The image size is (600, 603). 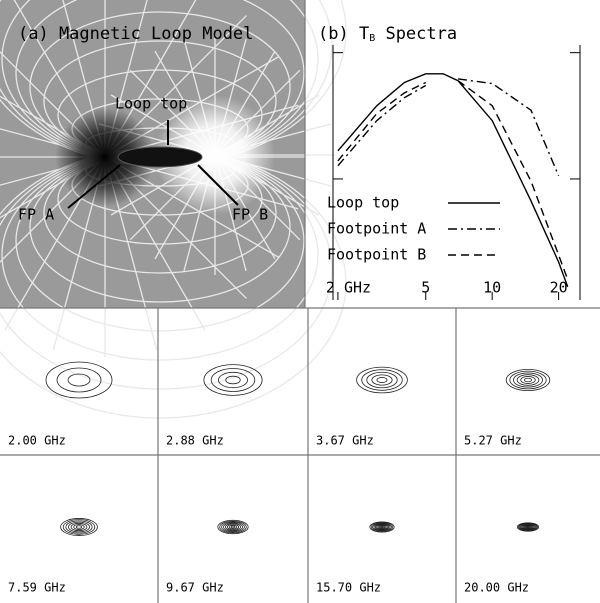 I want to click on x-tick-label: 2 GHz, so click(x=348, y=288).